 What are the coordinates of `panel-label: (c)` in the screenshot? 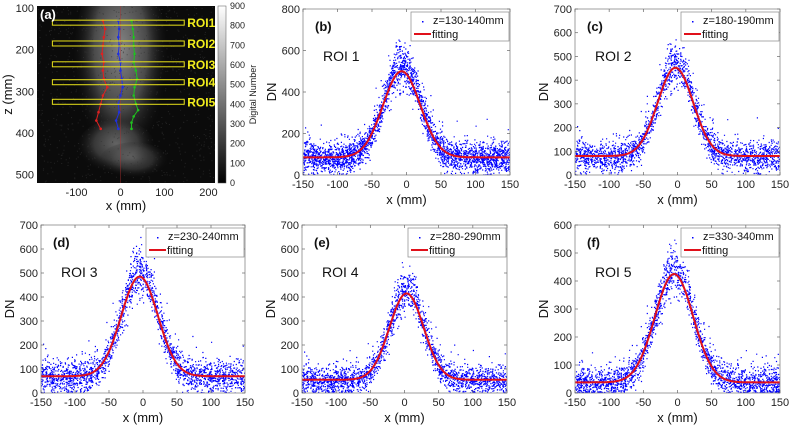 It's located at (595, 26).